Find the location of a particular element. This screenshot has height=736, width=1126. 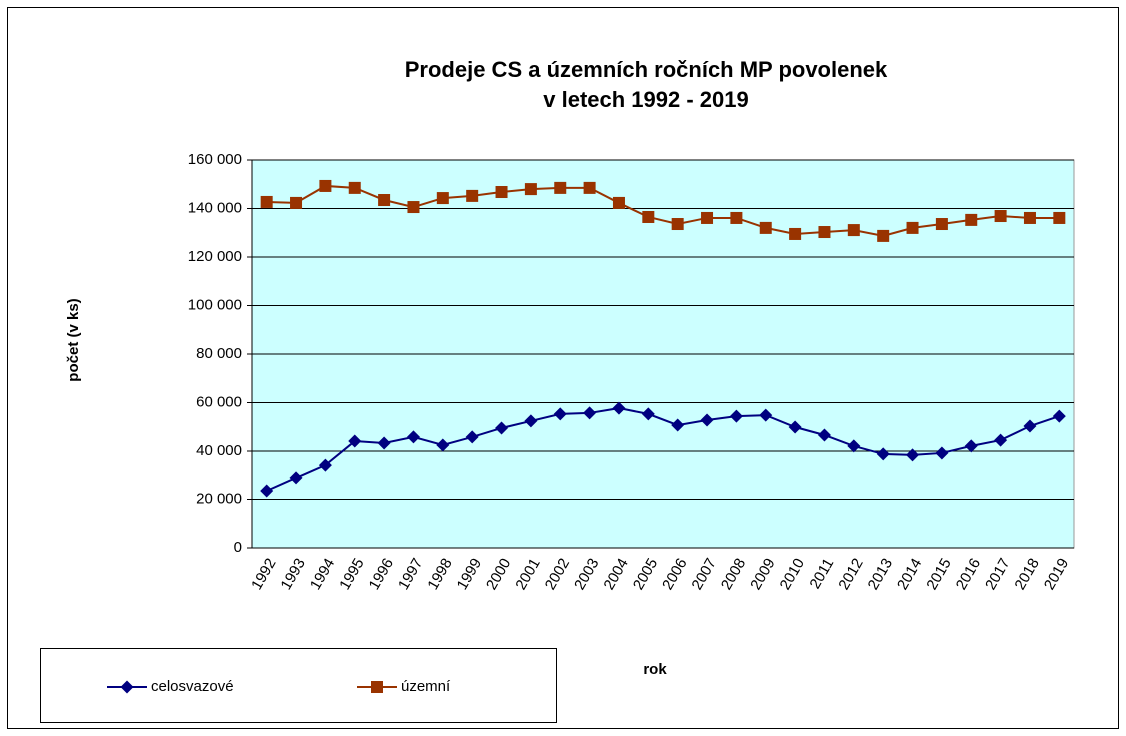

y-tick-label: 20 000 is located at coordinates (219, 498).